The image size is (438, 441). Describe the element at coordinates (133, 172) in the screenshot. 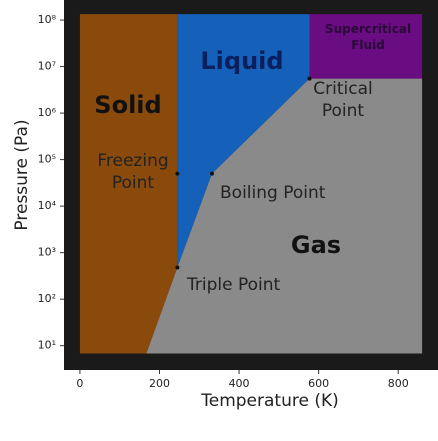

I see `point-label: Freezing Point` at that location.